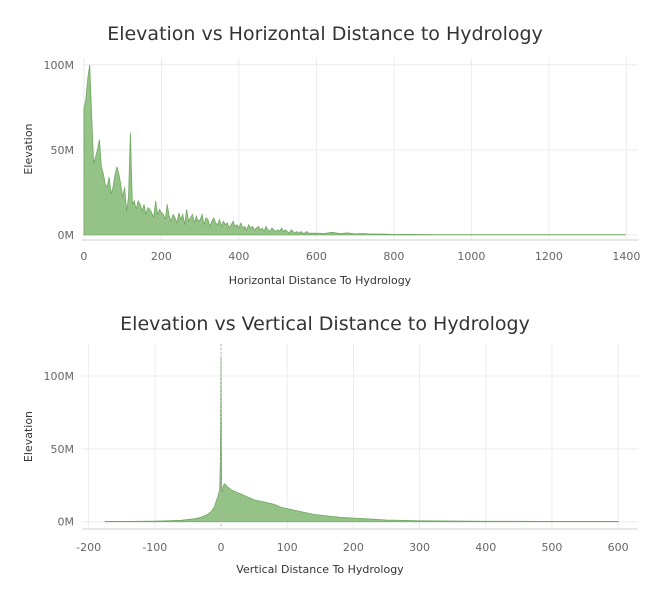 This screenshot has width=649, height=594. I want to click on vdist-x-axis-title: Vertical Distance To Hydrology, so click(320, 569).